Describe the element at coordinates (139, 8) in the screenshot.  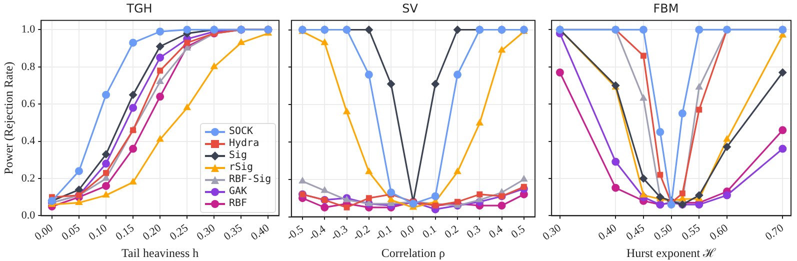
I see `chart-title: TGH` at that location.